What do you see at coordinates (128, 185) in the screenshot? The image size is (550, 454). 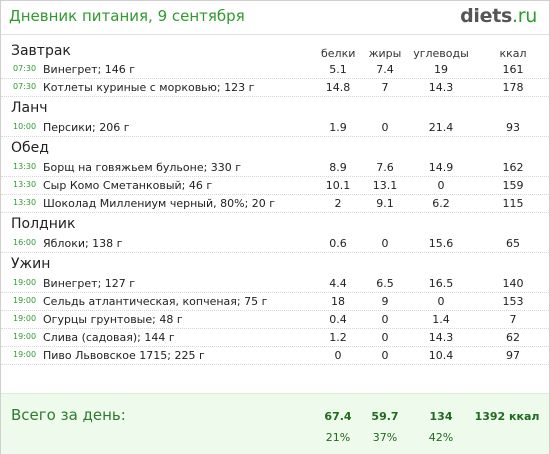 I see `food-name: Сыр Комо Сметанковый; 46 г` at bounding box center [128, 185].